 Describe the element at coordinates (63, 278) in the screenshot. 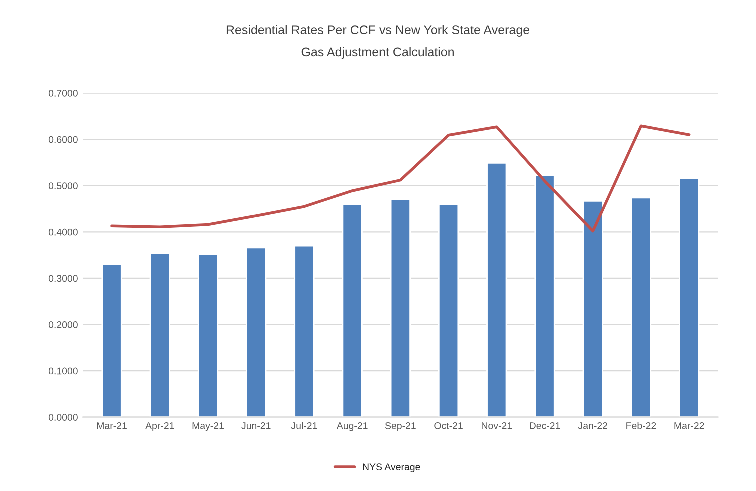

I see `y-tick-label: 0.3000` at that location.